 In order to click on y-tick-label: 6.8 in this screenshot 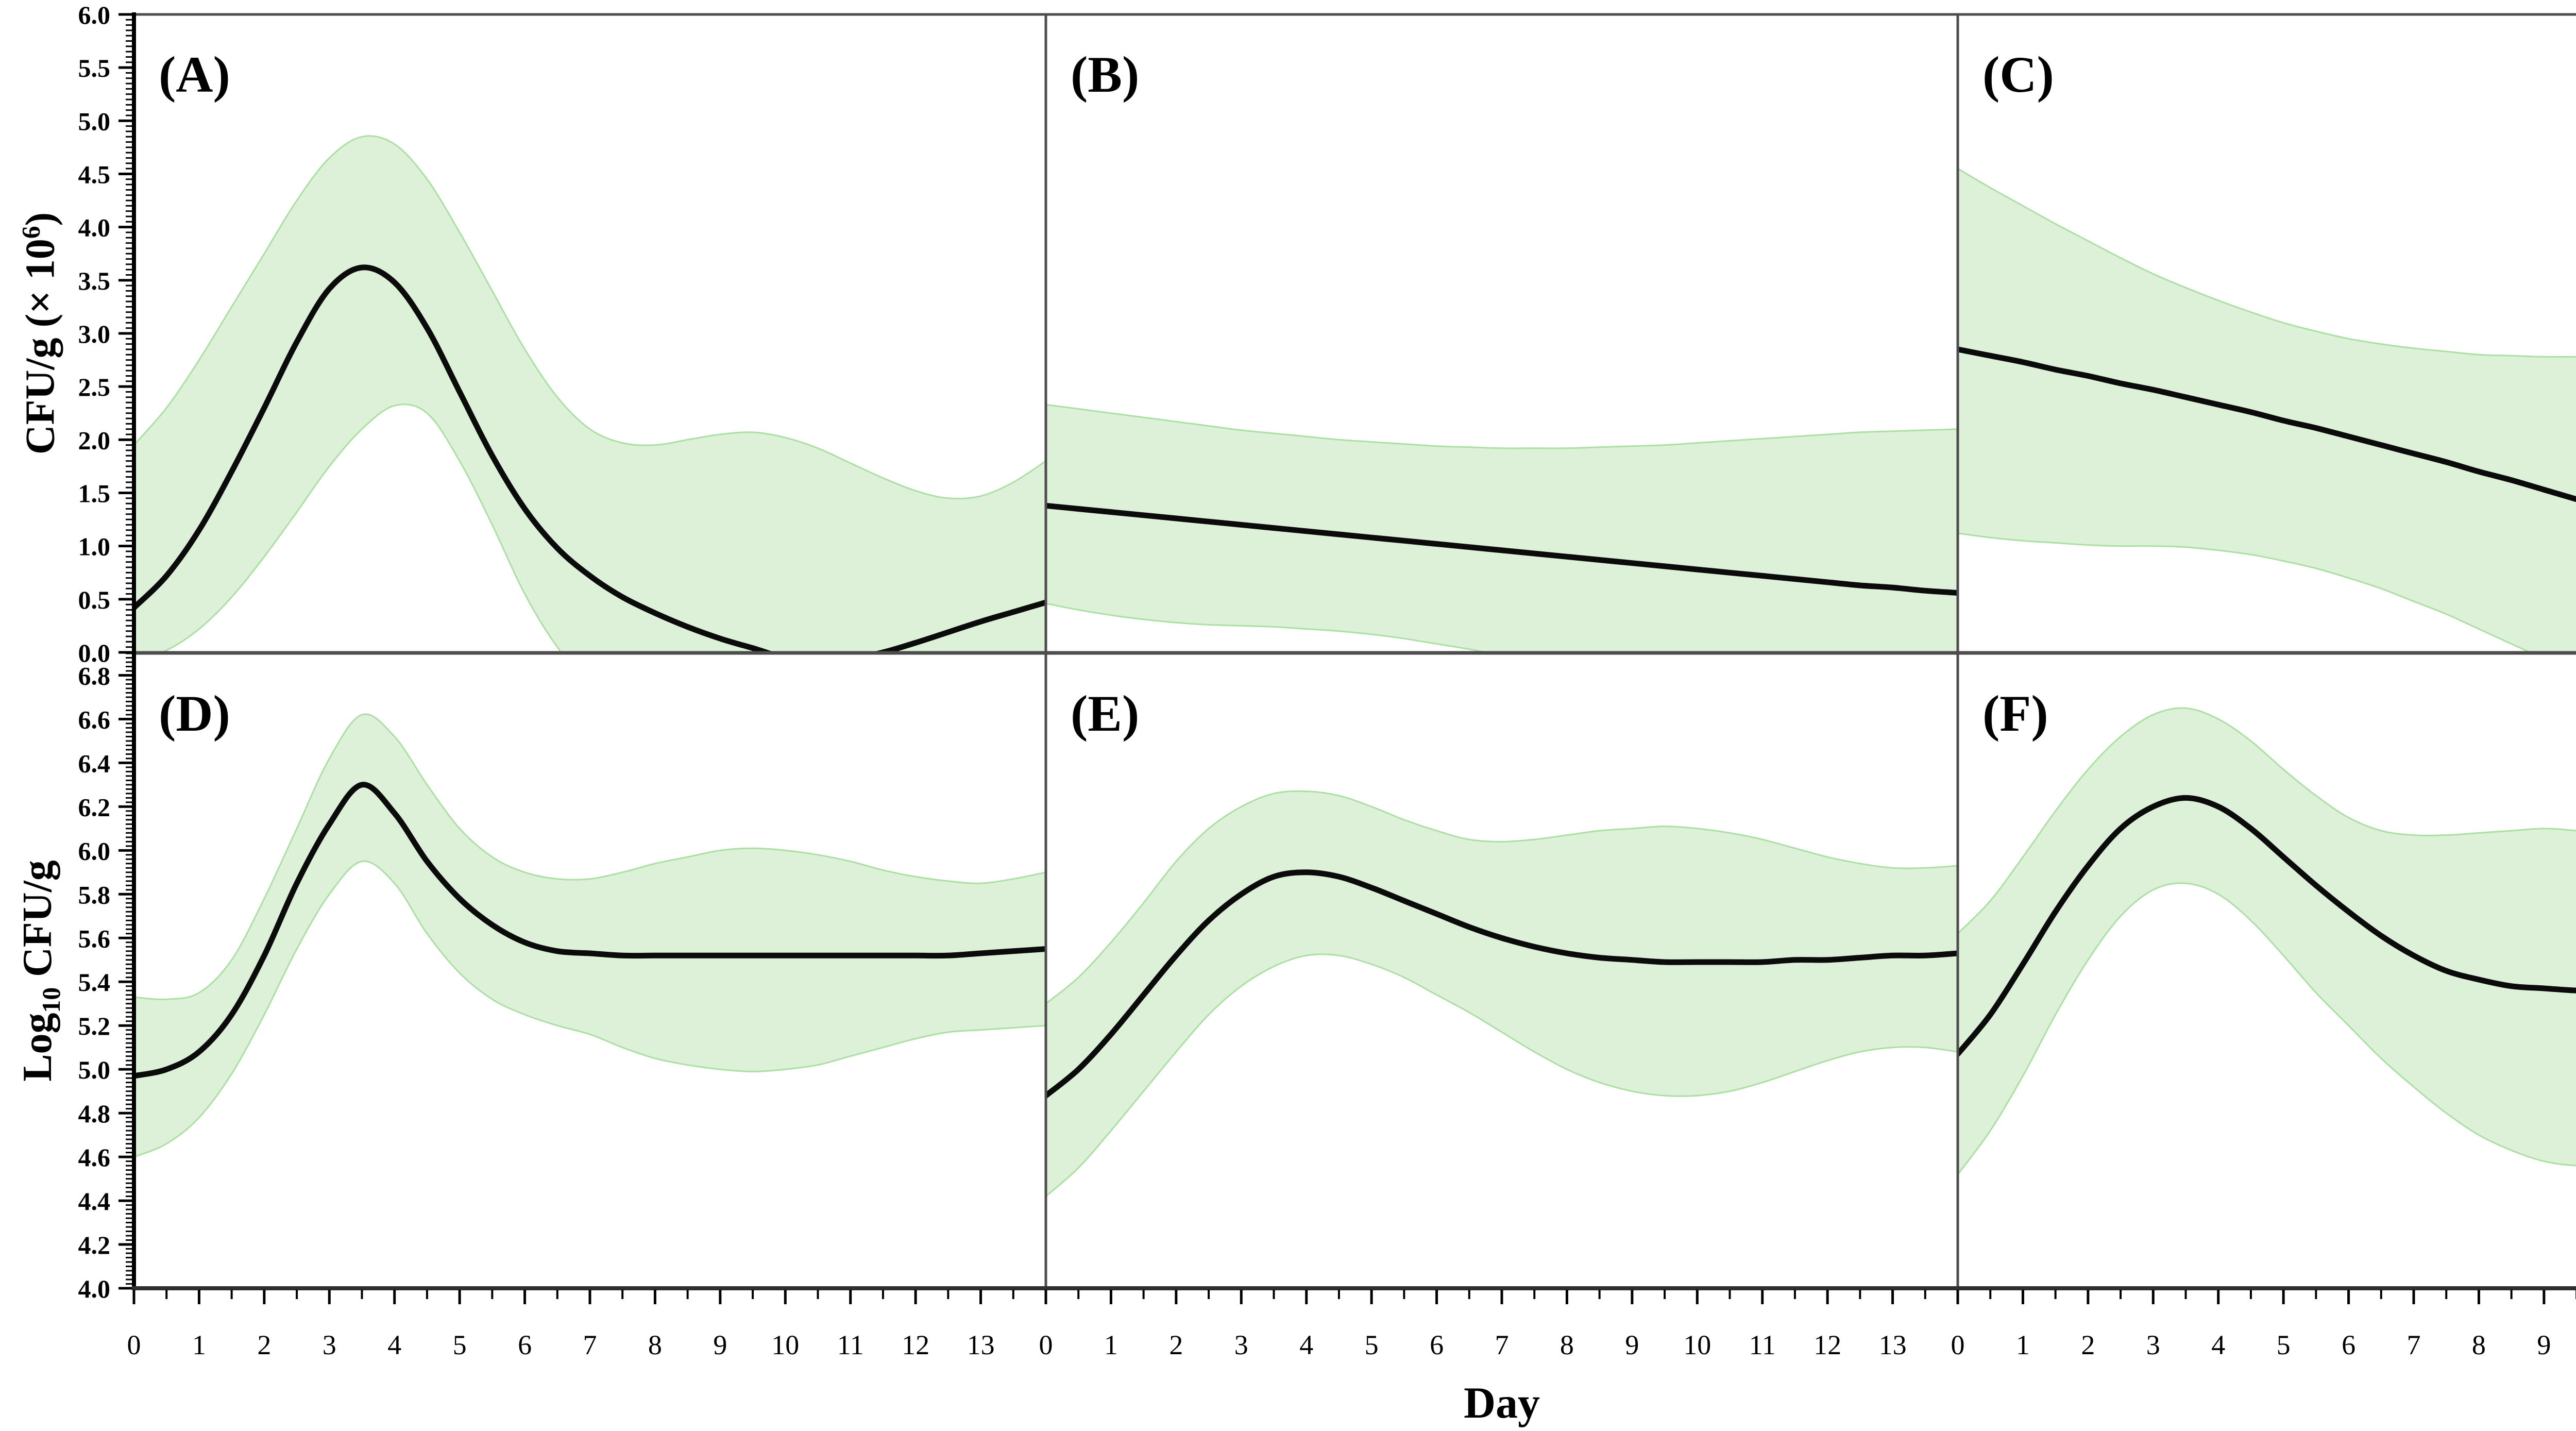, I will do `click(95, 675)`.